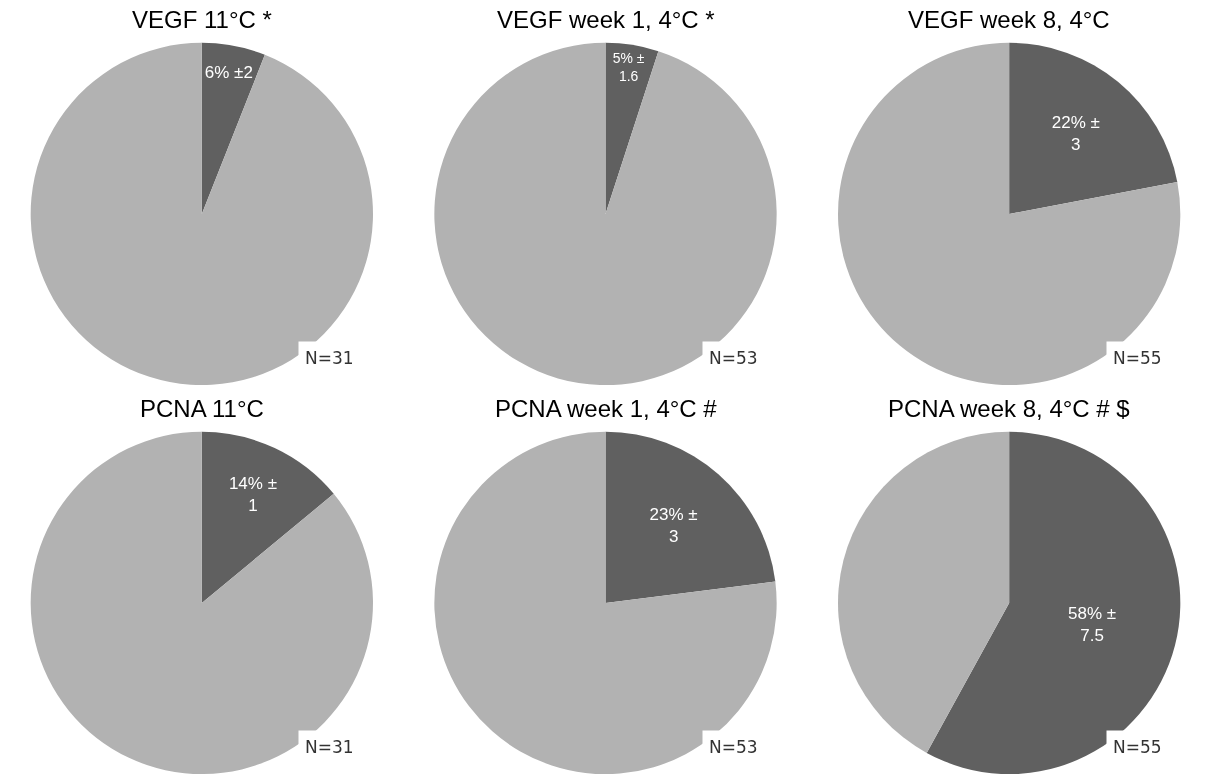 The width and height of the screenshot is (1211, 778). What do you see at coordinates (202, 408) in the screenshot?
I see `chart-title: PCNA 11°C` at bounding box center [202, 408].